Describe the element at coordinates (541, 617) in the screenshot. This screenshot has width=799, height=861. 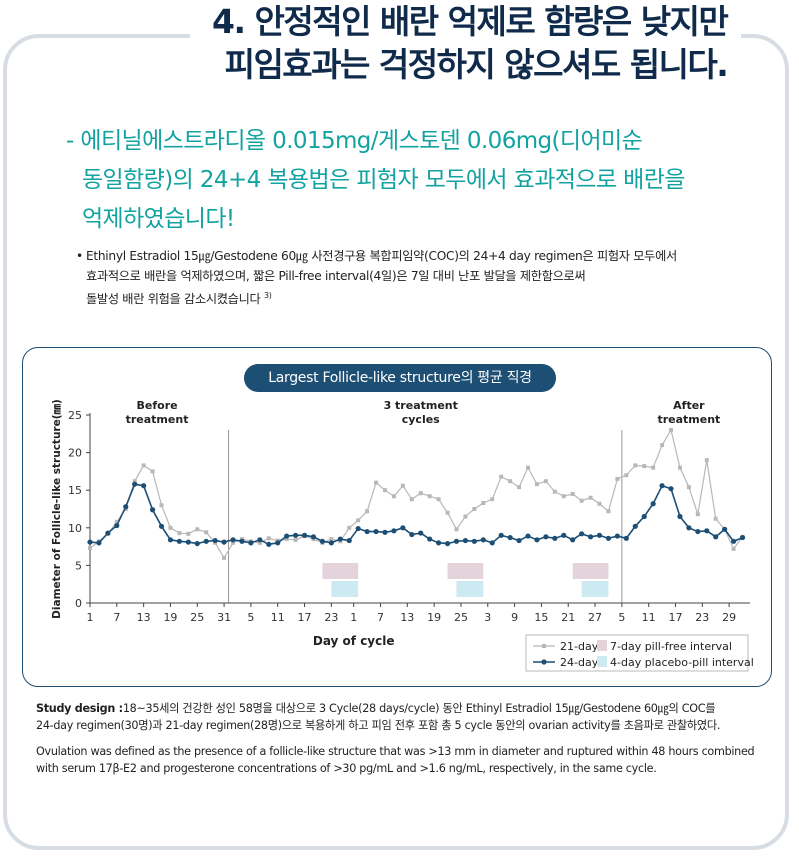
I see `x-tick-label-17: 15` at that location.